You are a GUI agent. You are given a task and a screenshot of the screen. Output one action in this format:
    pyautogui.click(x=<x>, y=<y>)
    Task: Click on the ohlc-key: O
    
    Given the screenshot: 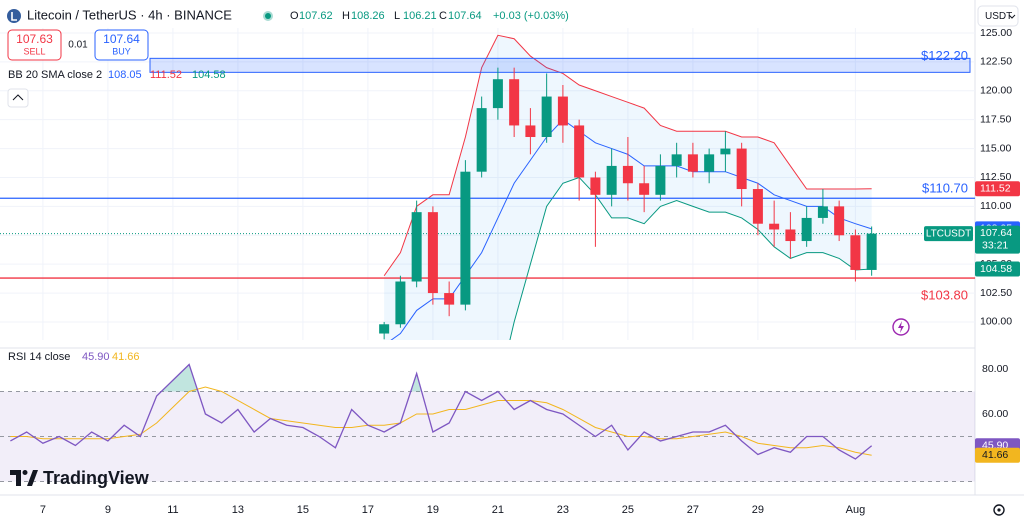 What is the action you would take?
    pyautogui.click(x=294, y=16)
    